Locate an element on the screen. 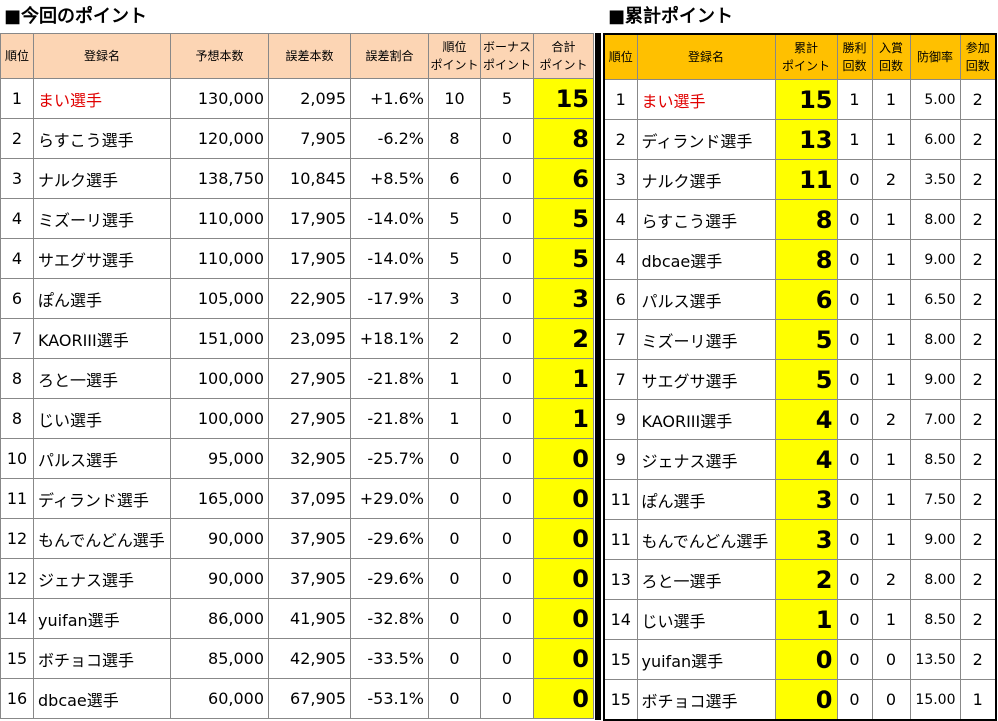 The image size is (998, 721). cell: KAORIII選手 is located at coordinates (102, 338).